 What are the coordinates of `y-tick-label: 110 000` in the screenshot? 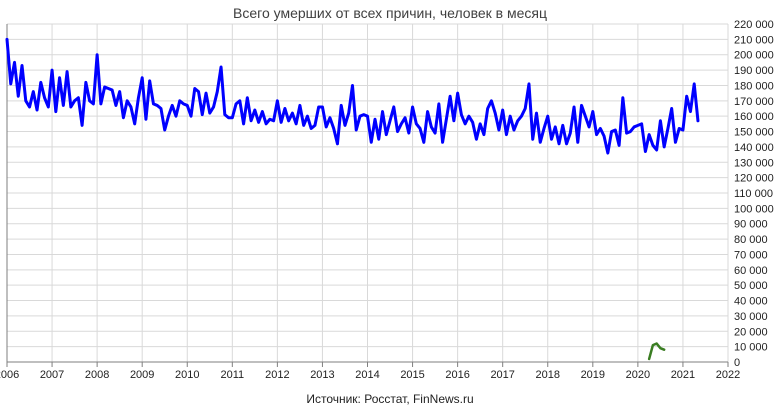 It's located at (753, 194).